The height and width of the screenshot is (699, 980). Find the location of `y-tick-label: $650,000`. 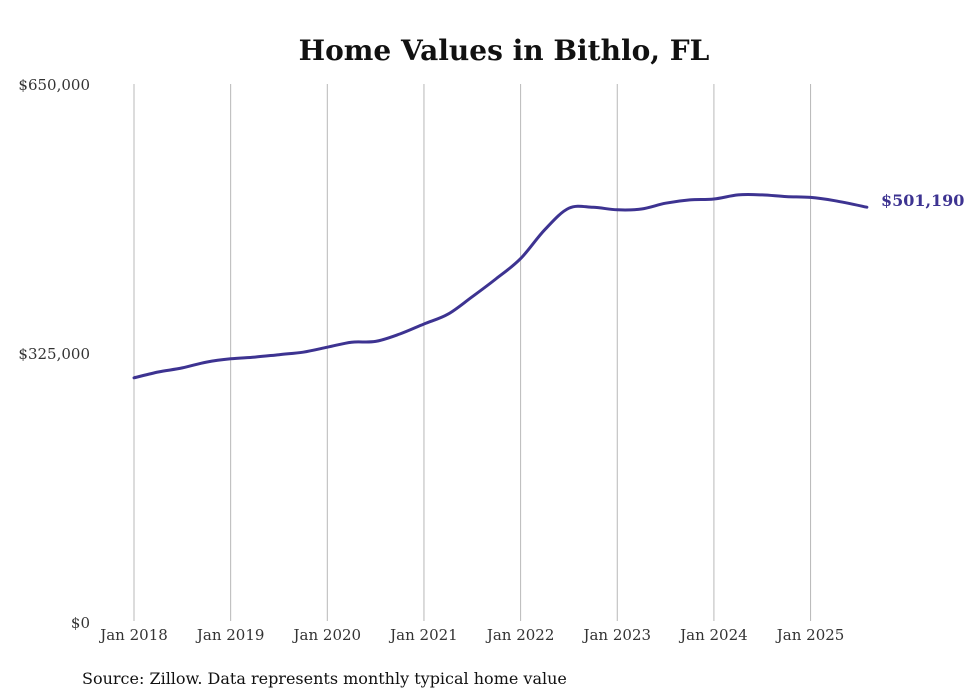

y-tick-label: $650,000 is located at coordinates (54, 85).